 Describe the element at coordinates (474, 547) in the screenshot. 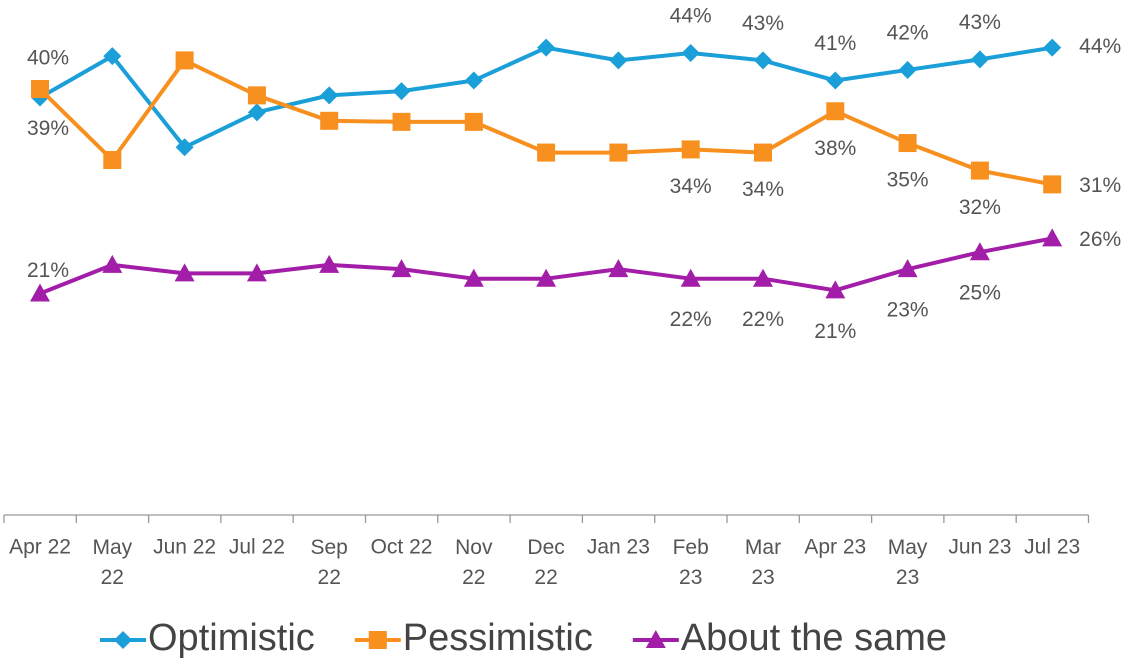

I see `x-tick-label-line: Nov` at that location.